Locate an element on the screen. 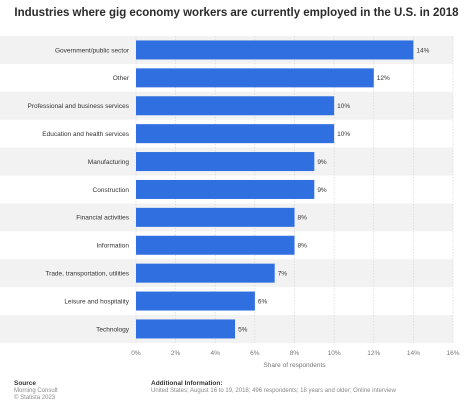 The image size is (473, 418). category-label: Education and health services is located at coordinates (85, 134).